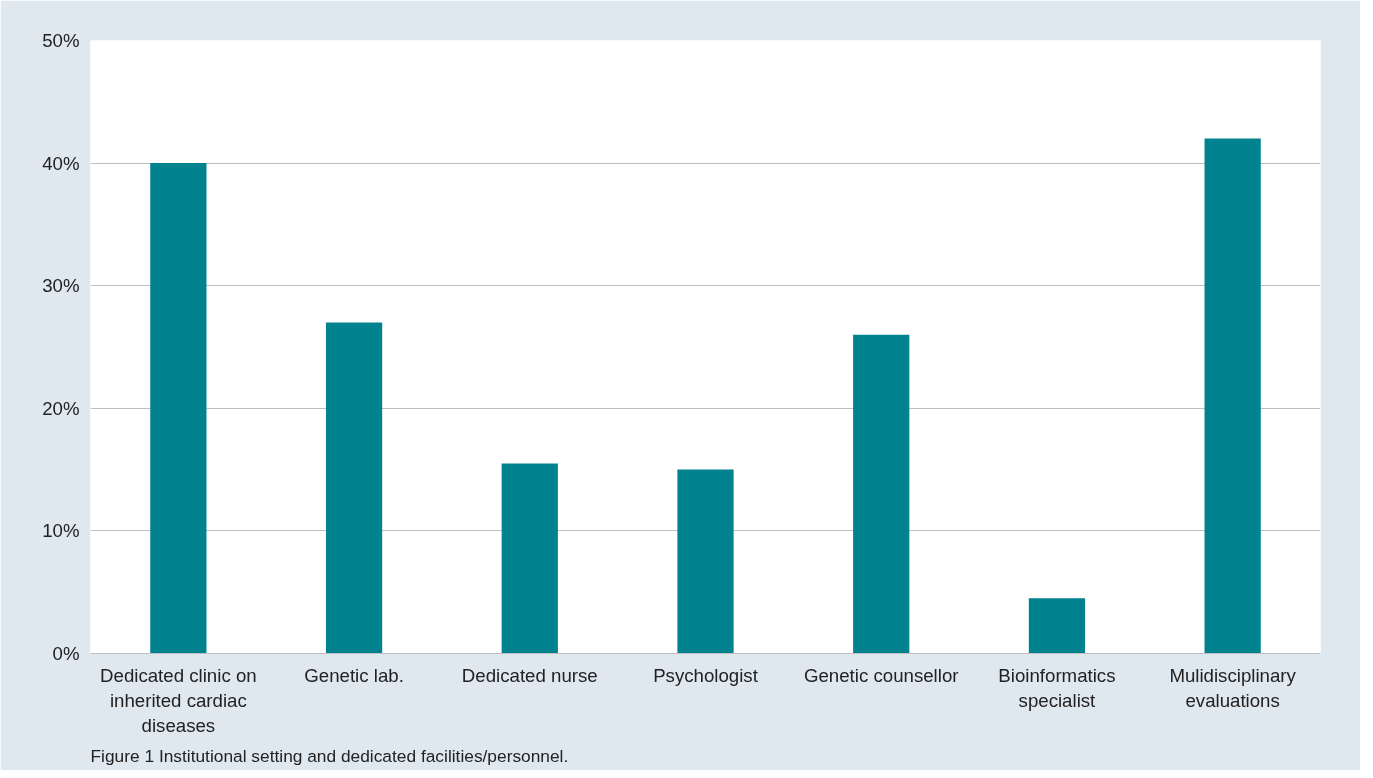 The image size is (1373, 778). I want to click on x-tick-label: Psychologist, so click(706, 675).